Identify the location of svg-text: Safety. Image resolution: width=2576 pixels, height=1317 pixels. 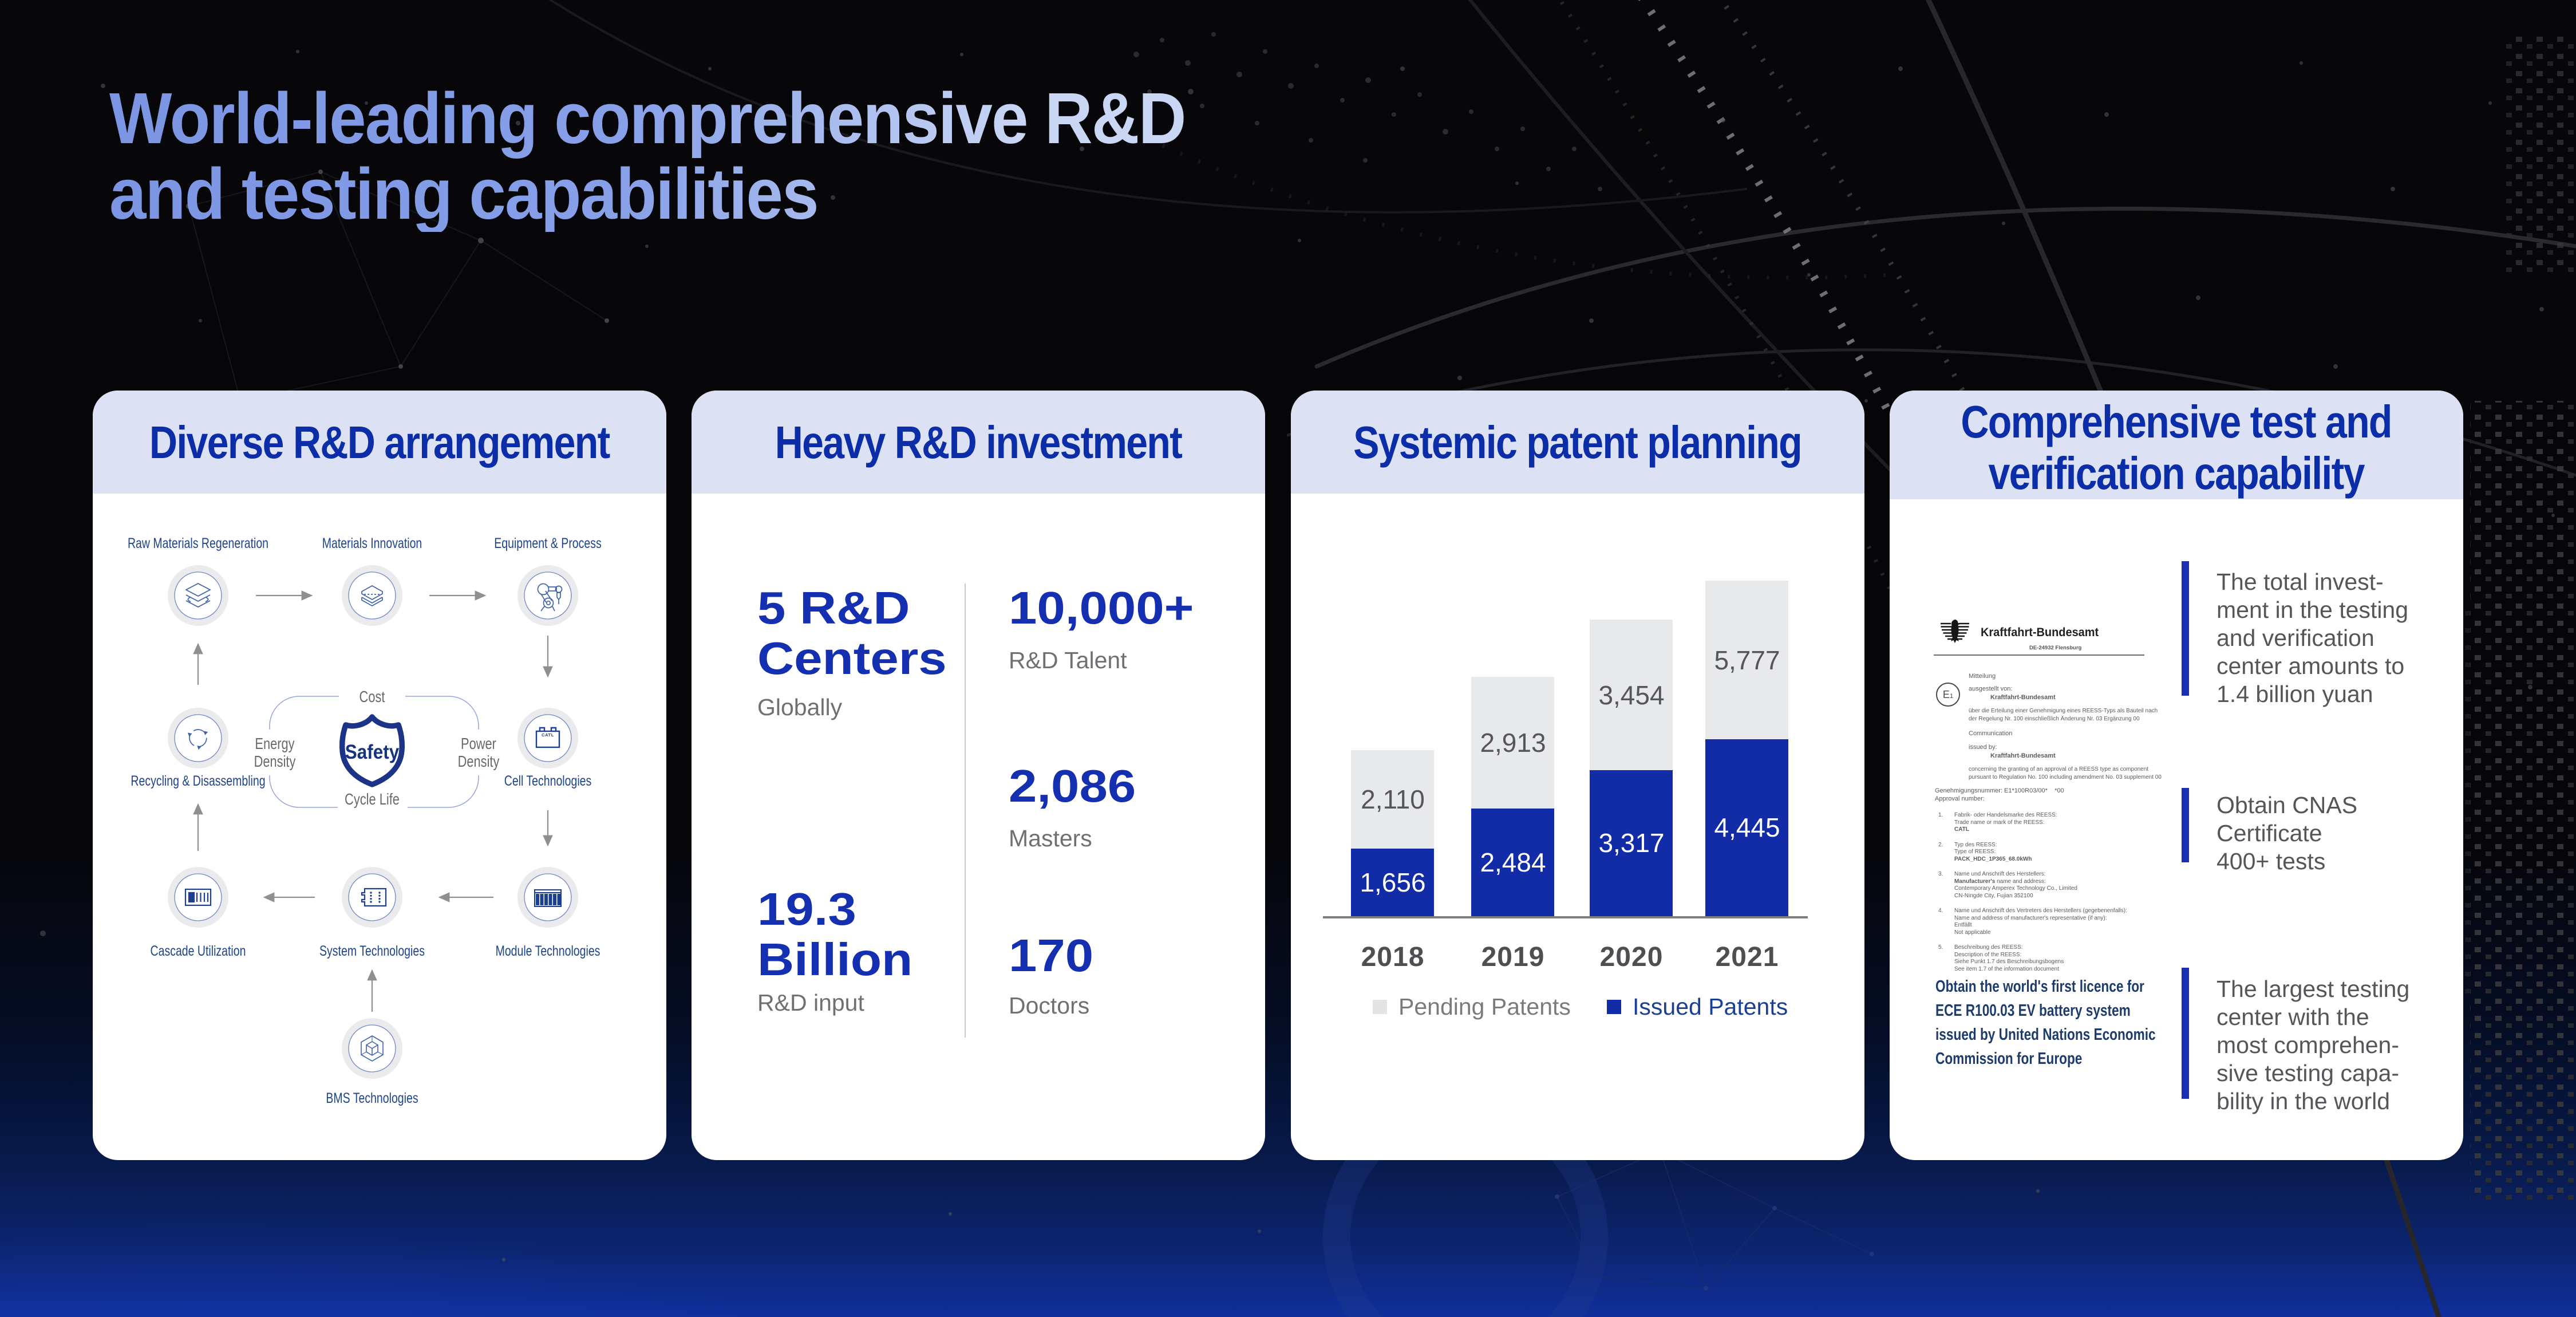
(372, 753).